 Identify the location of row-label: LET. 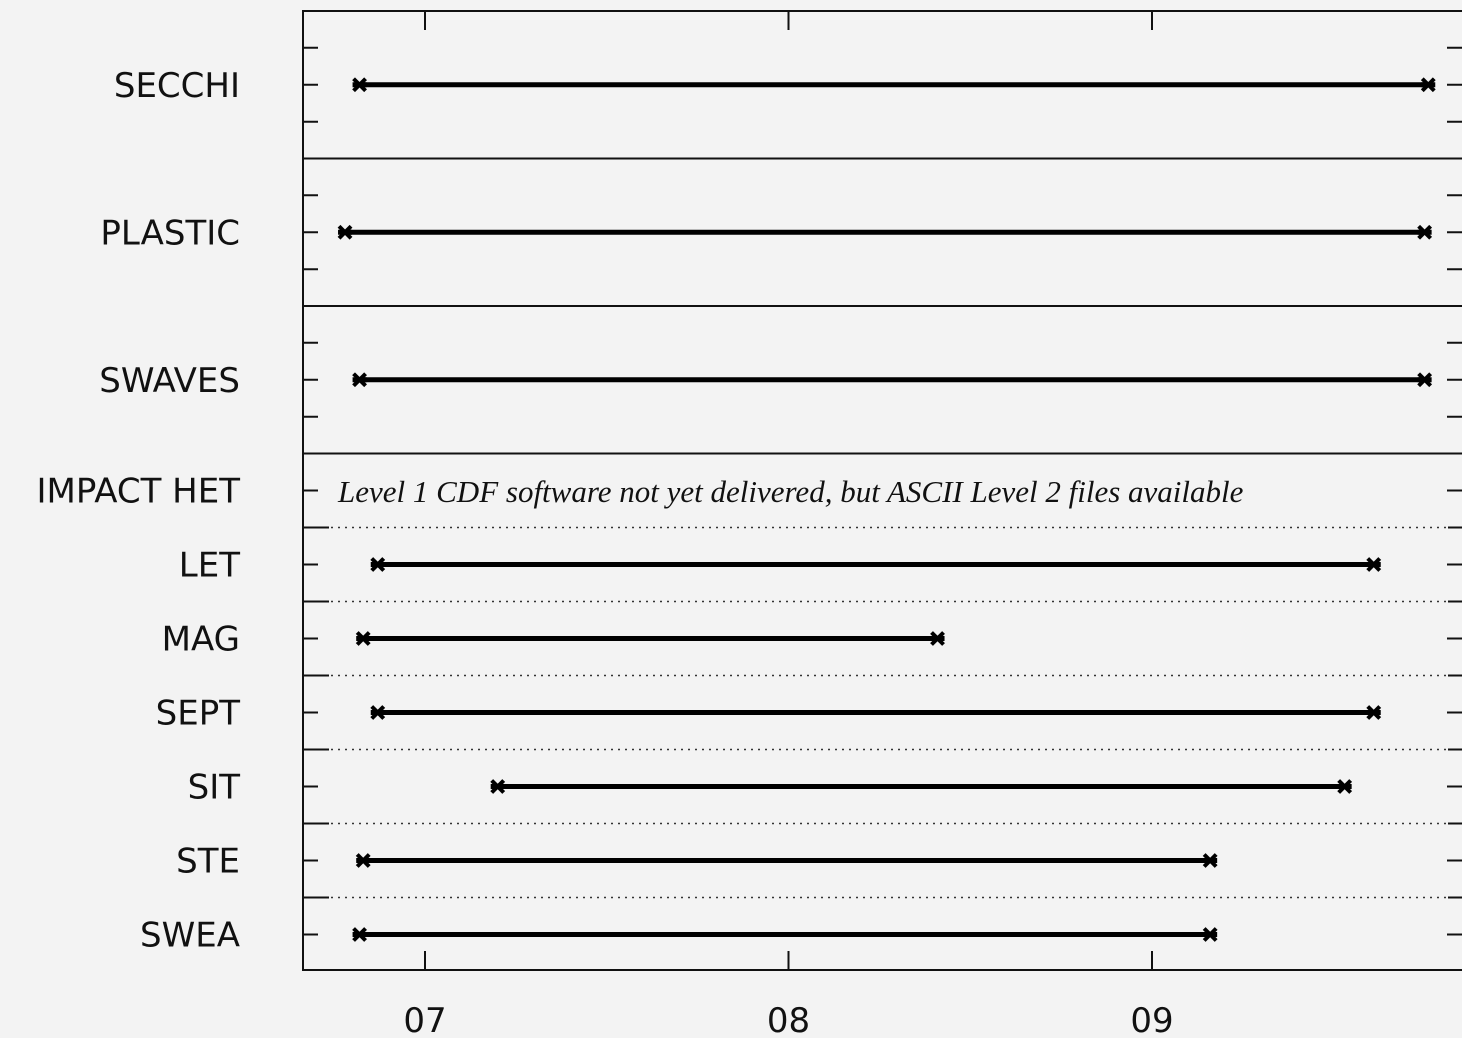
(209, 566).